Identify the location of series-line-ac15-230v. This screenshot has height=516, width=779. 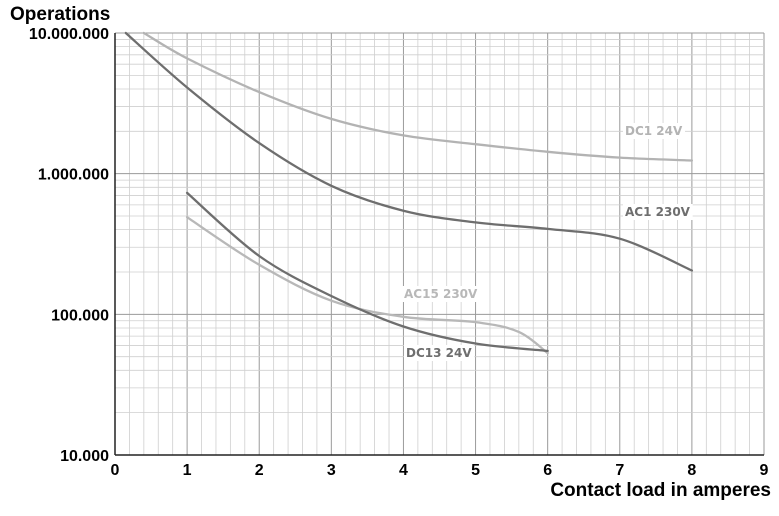
(367, 285).